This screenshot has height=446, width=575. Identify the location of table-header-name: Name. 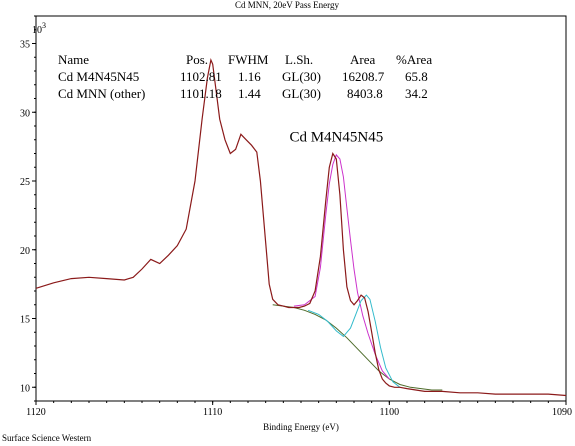
(73, 59).